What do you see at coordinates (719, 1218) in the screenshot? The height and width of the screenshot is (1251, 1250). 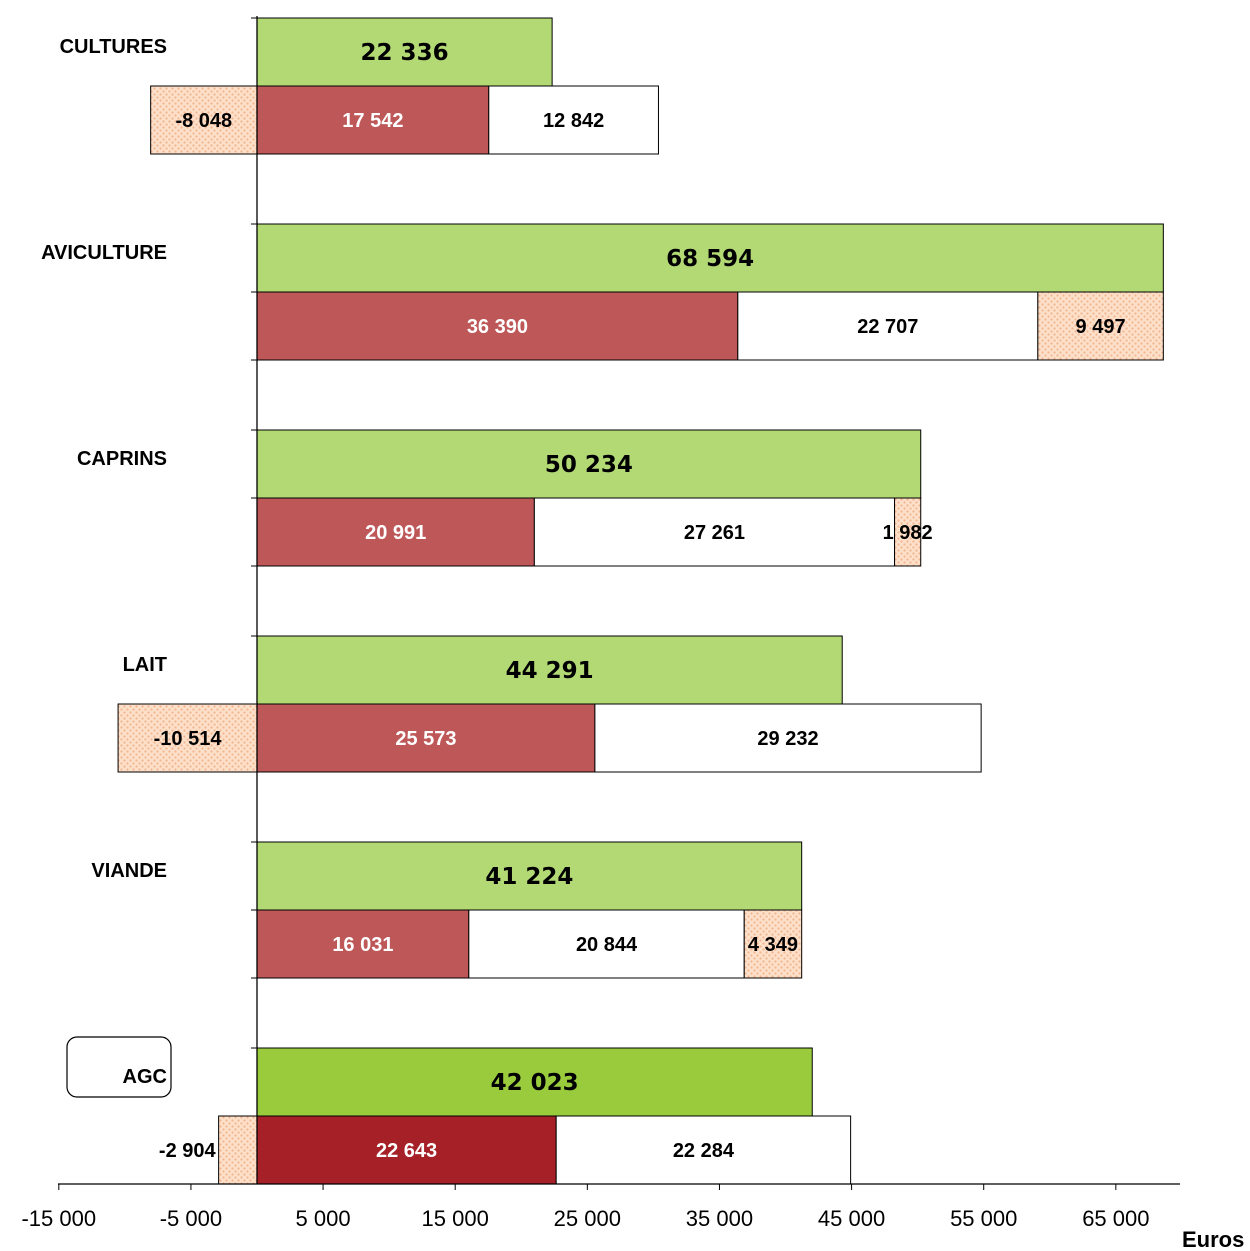 I see `x-tick-label: 35 000` at bounding box center [719, 1218].